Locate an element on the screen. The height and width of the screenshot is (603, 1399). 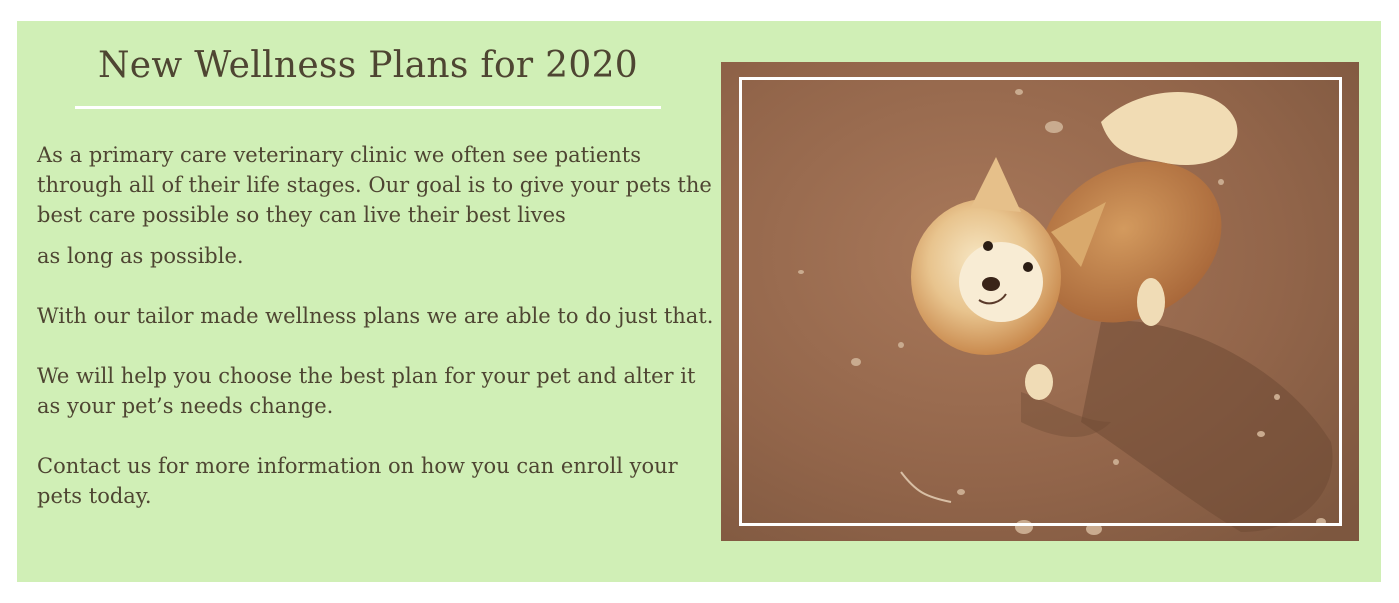
section-title: New Wellness Plans for 2020 is located at coordinates (367, 65).